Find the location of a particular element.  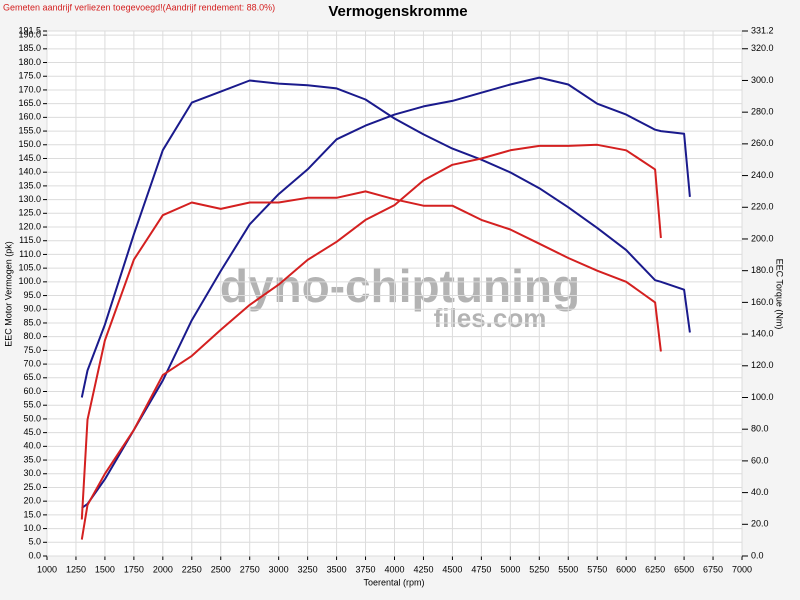

y-tick-label: 65.0 is located at coordinates (32, 377).